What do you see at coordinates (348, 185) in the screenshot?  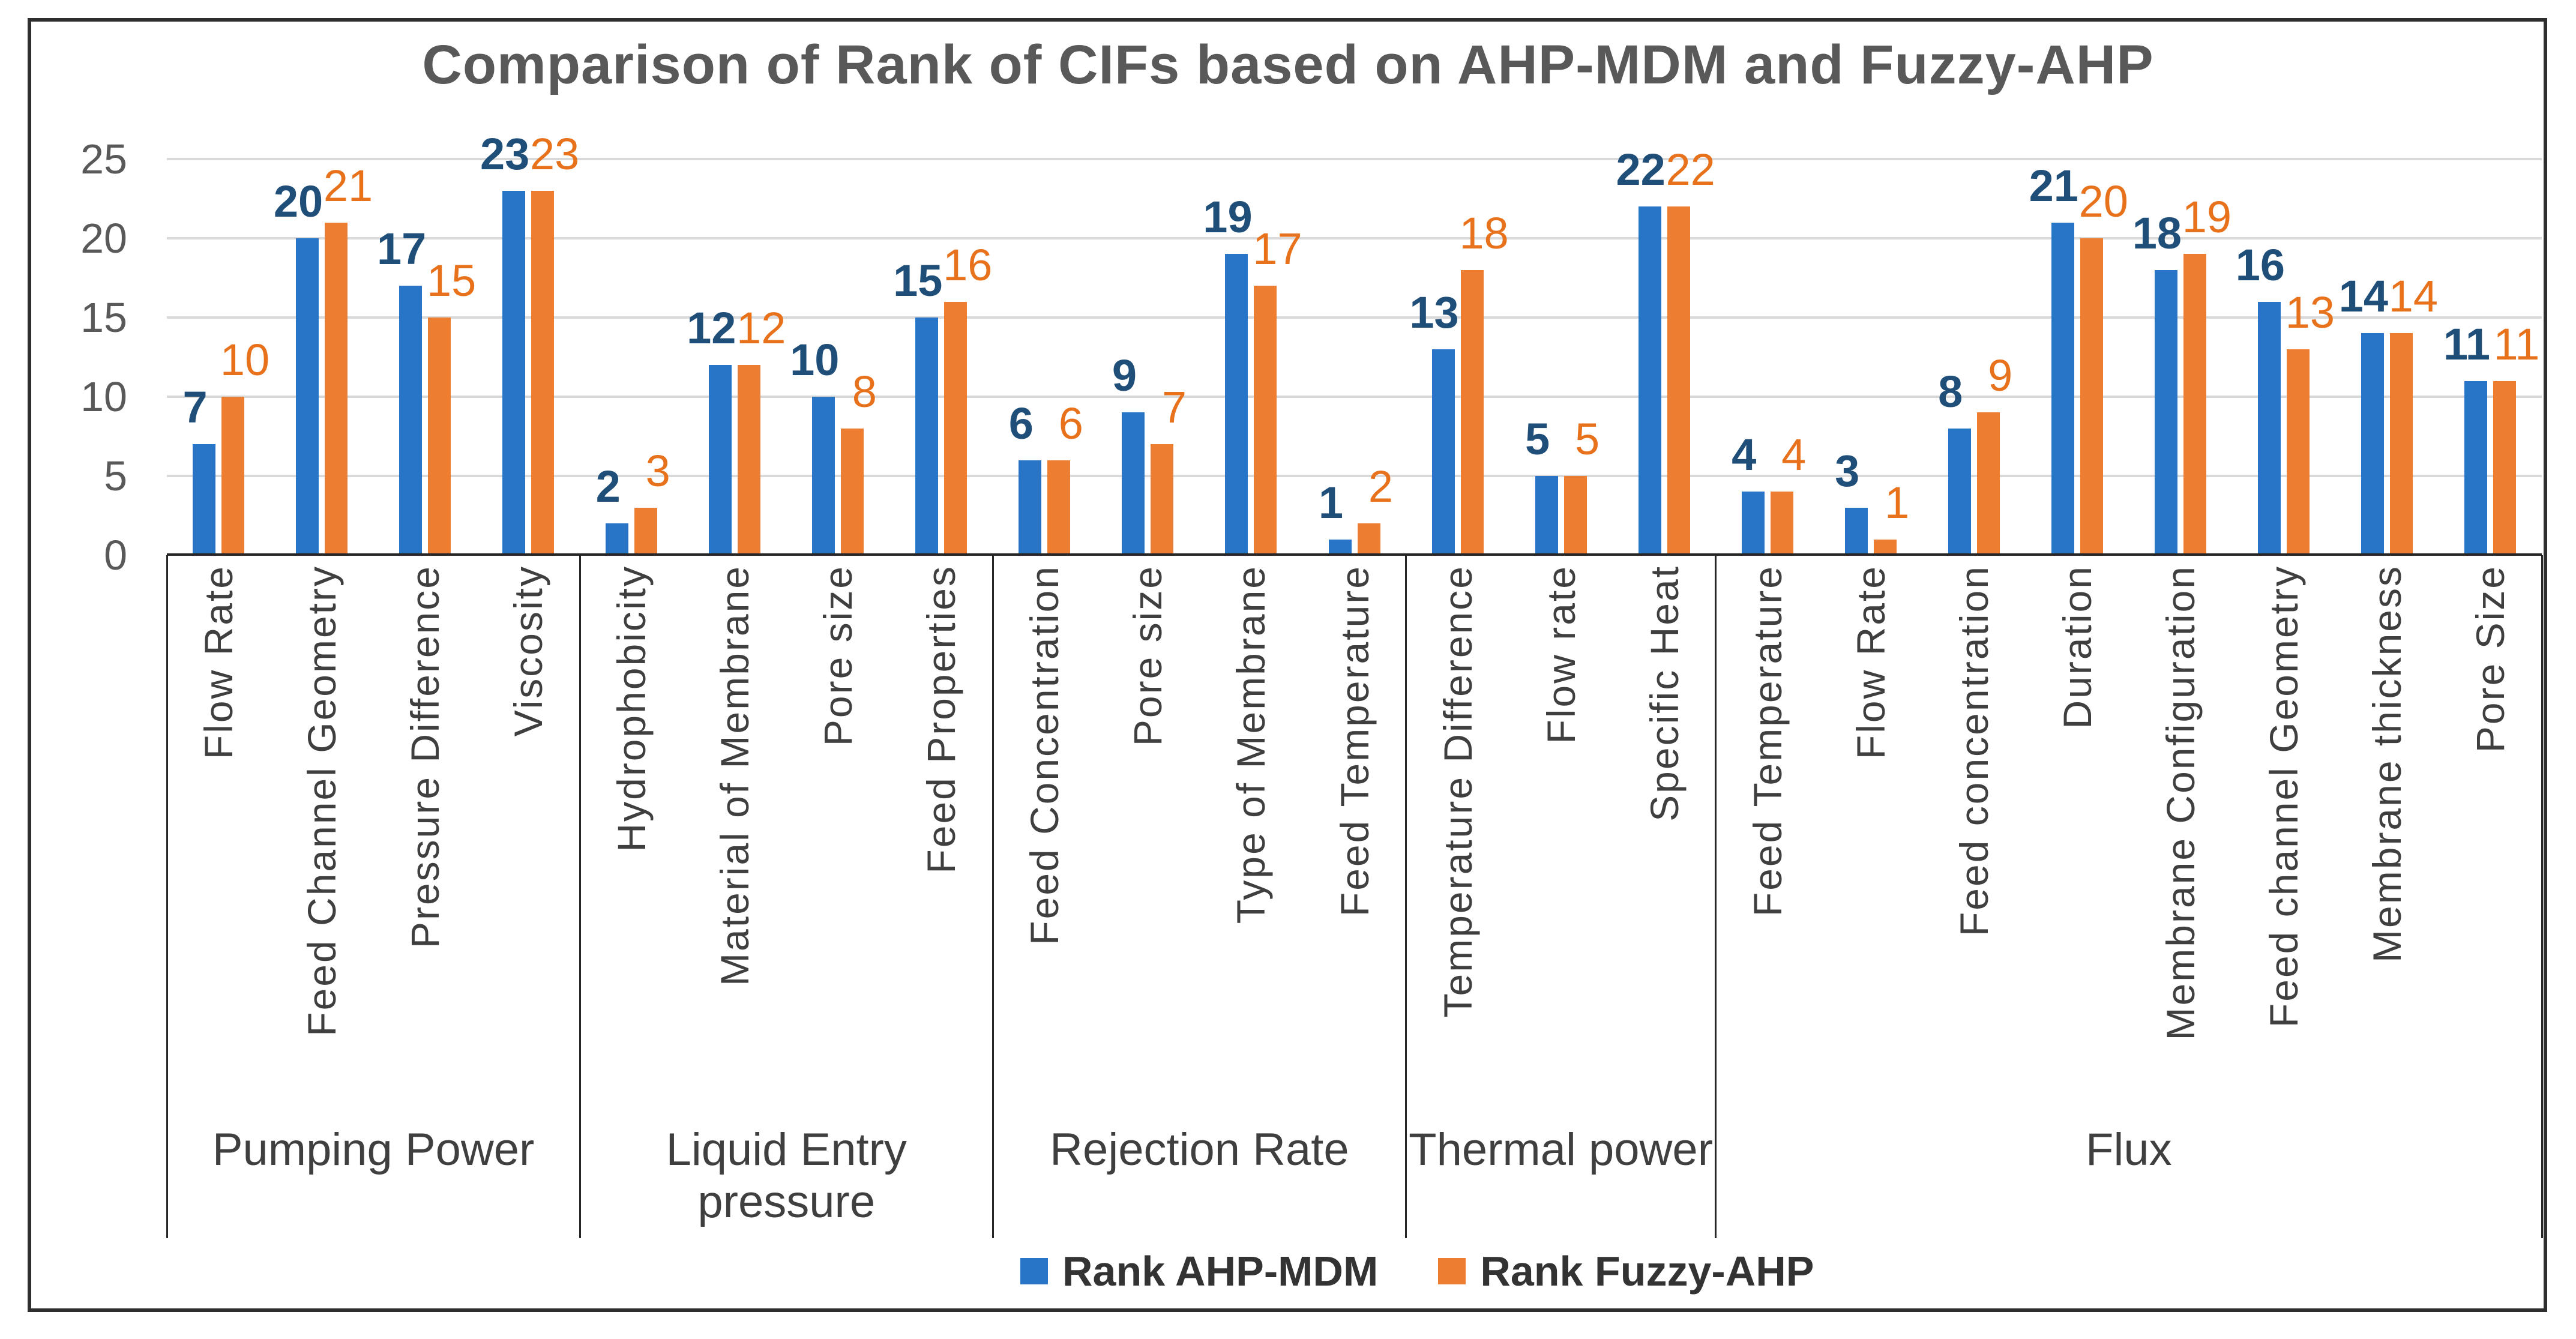 I see `data-label-fuzzy-ahp: 21` at bounding box center [348, 185].